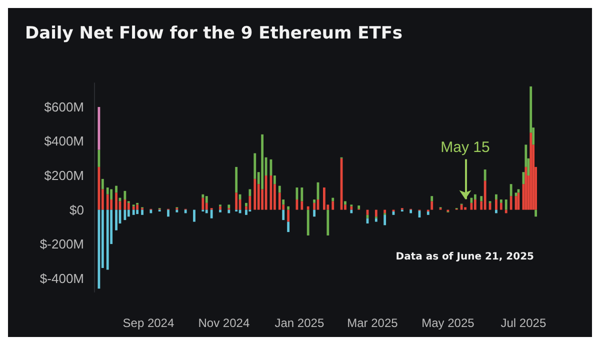 The height and width of the screenshot is (345, 600). Describe the element at coordinates (372, 323) in the screenshot. I see `x-tick-label: Mar 2025` at that location.